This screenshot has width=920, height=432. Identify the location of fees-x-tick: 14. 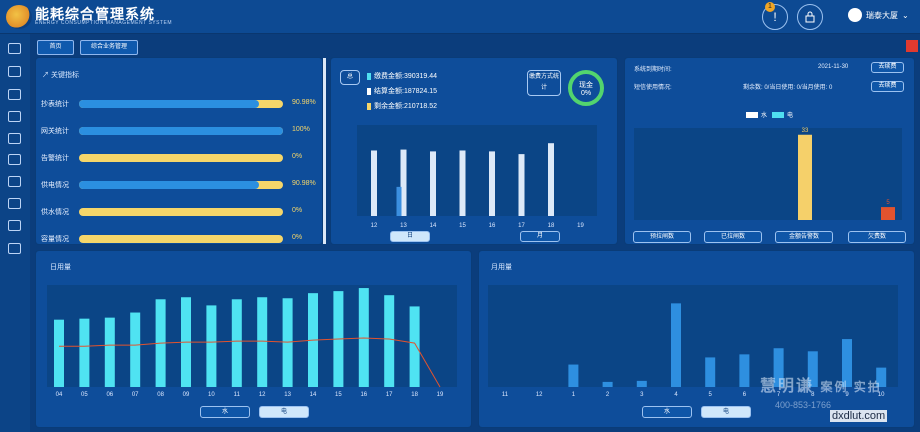
(433, 226).